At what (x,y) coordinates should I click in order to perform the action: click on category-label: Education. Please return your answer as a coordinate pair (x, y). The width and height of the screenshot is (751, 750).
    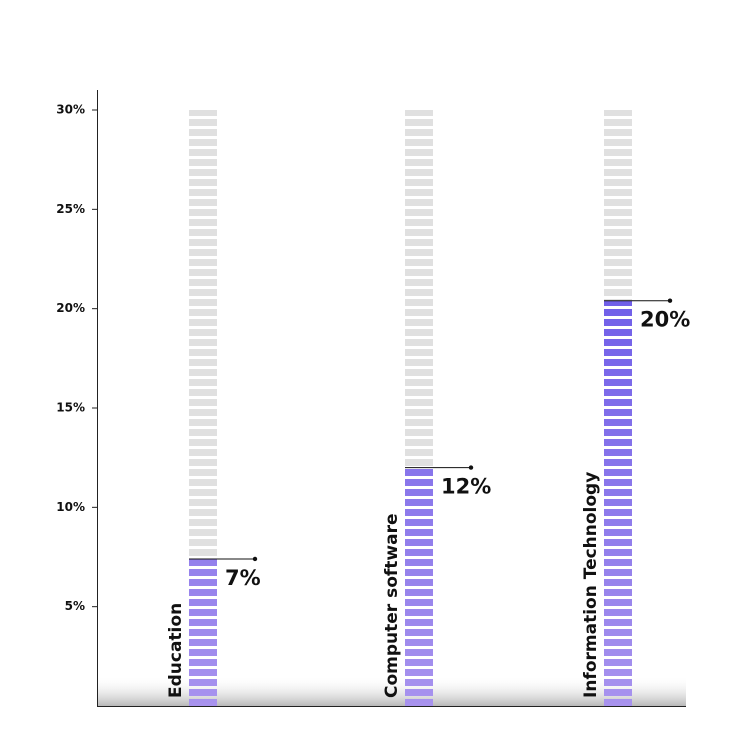
    Looking at the image, I should click on (176, 650).